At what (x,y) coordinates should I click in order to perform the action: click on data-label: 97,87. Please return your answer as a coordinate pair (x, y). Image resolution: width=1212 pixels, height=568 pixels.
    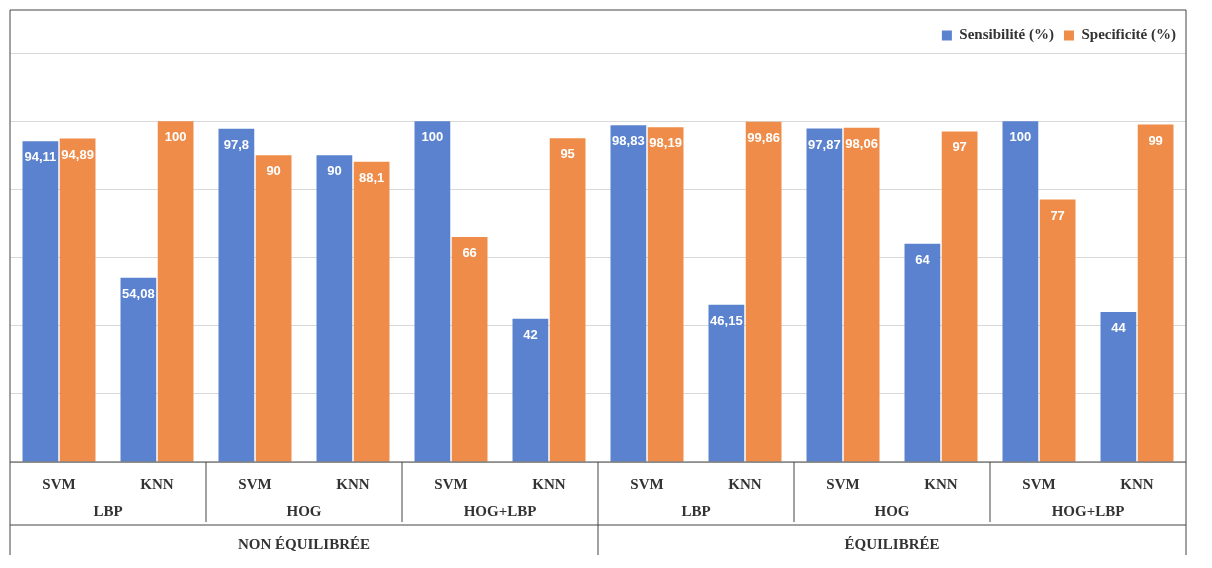
    Looking at the image, I should click on (824, 144).